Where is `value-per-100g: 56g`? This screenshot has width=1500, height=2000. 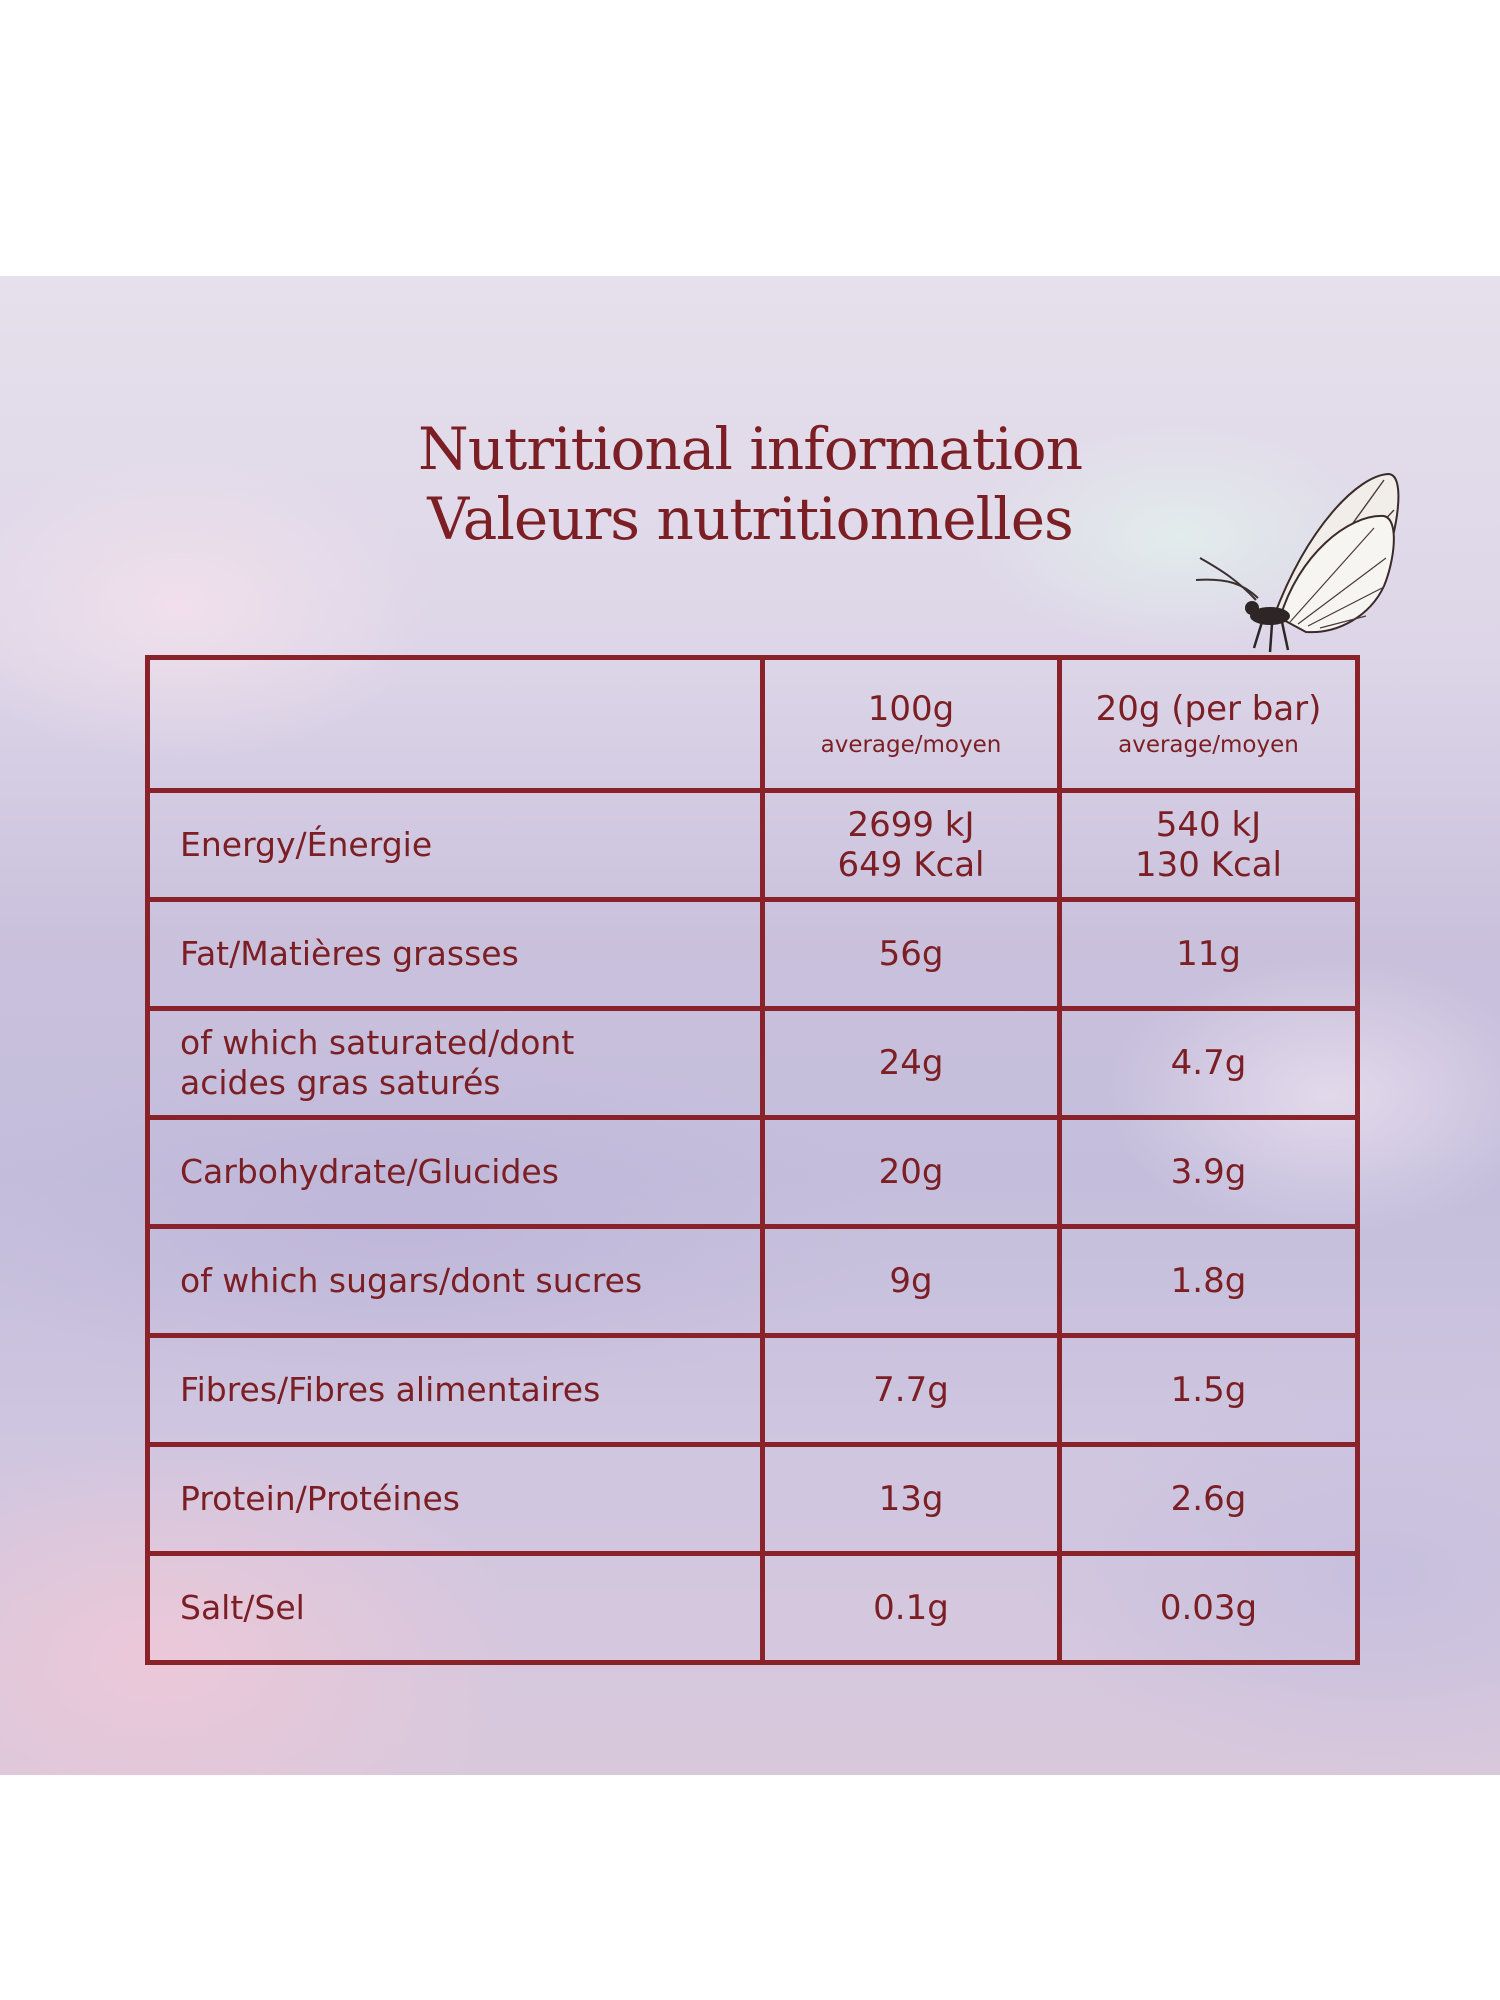 value-per-100g: 56g is located at coordinates (911, 954).